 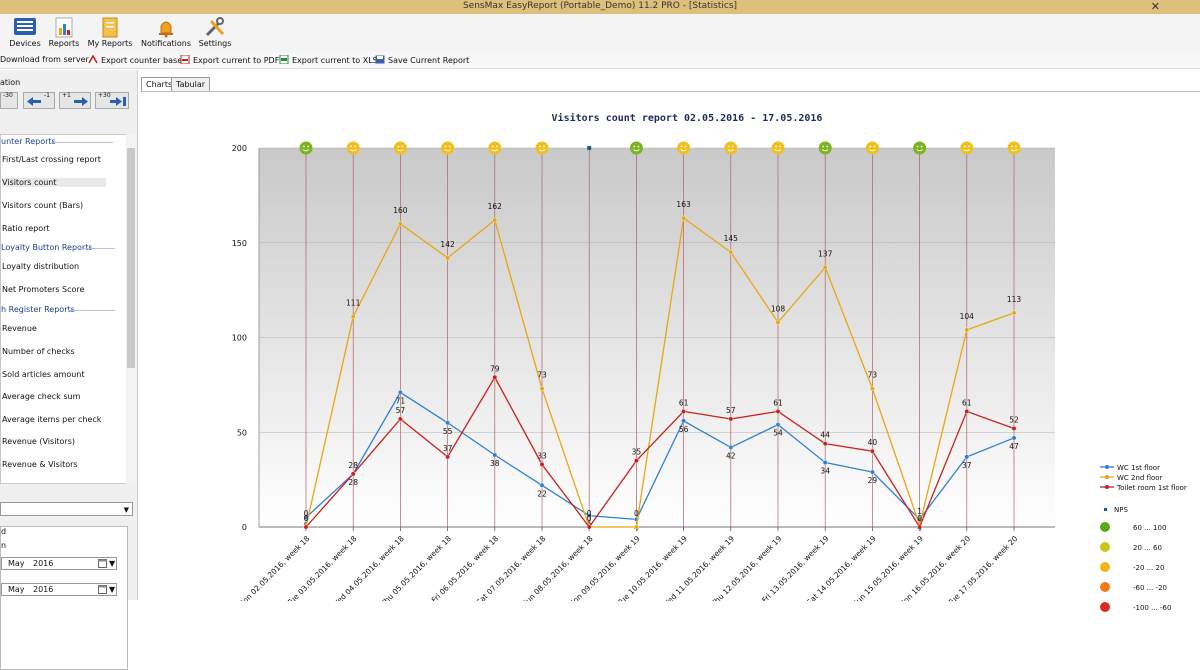 I want to click on report-revenue-visitors: Revenue (Visitors), so click(x=39, y=441).